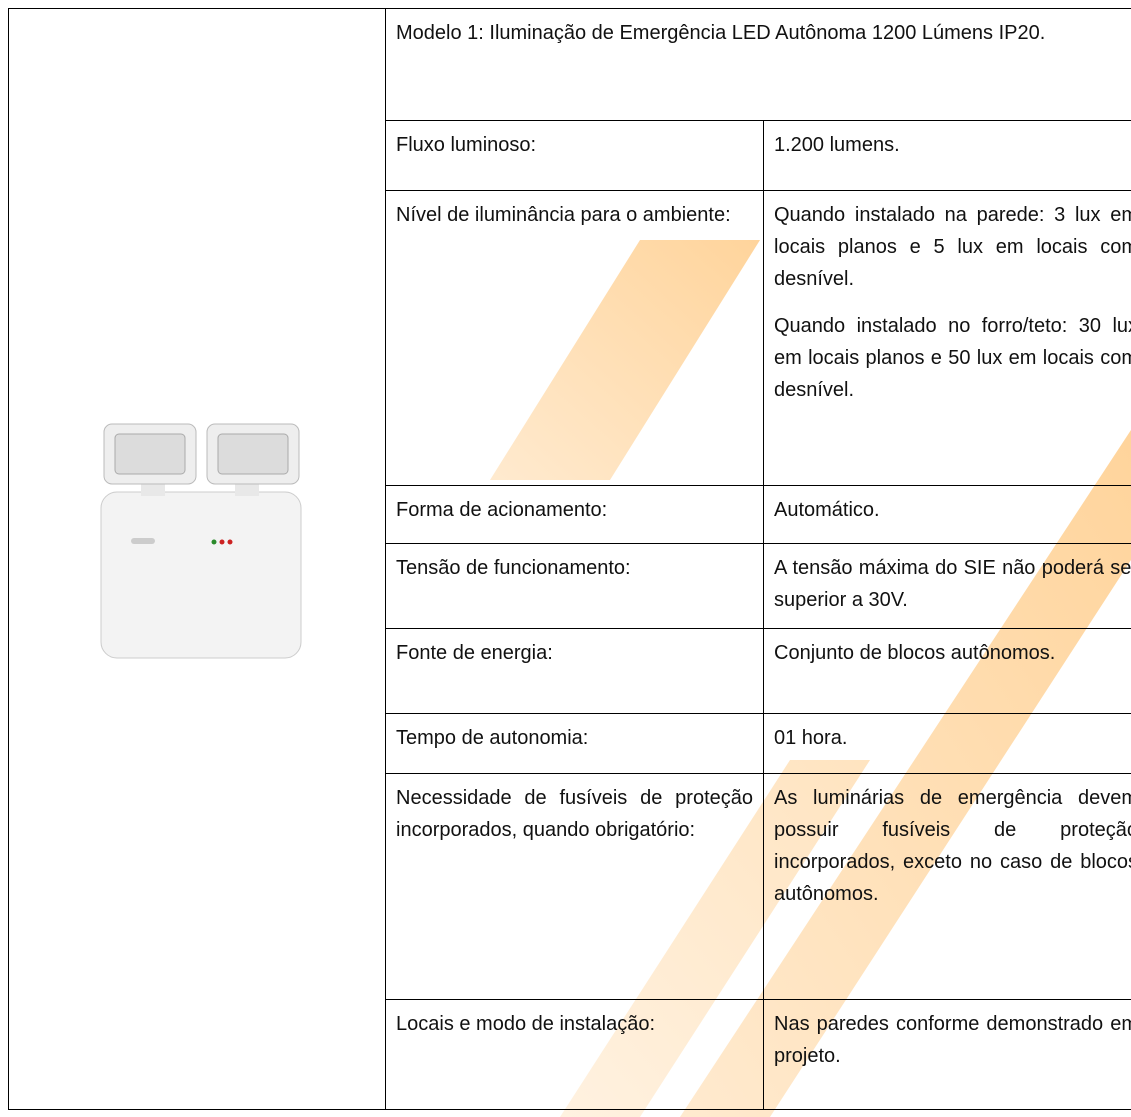 The height and width of the screenshot is (1117, 1131). I want to click on row-value: Automático., so click(946, 514).